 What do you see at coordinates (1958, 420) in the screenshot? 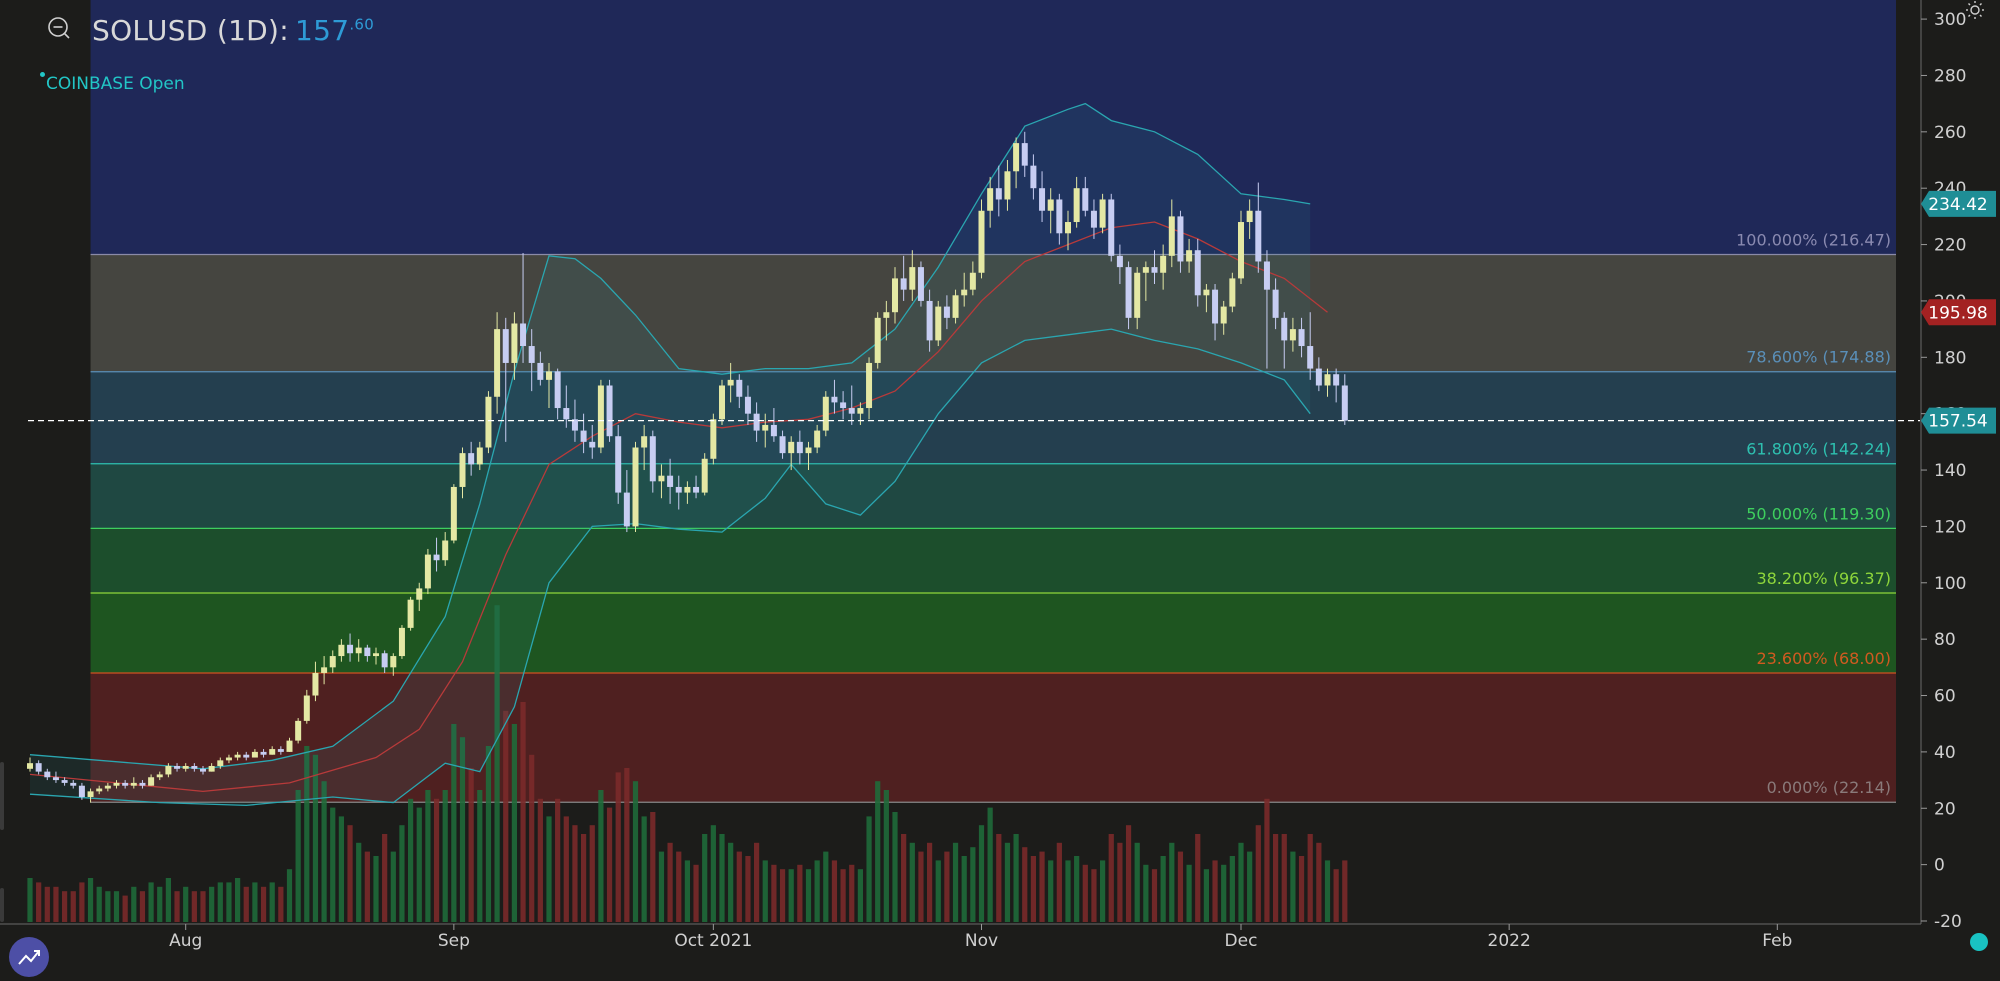
I see `price-tag` at bounding box center [1958, 420].